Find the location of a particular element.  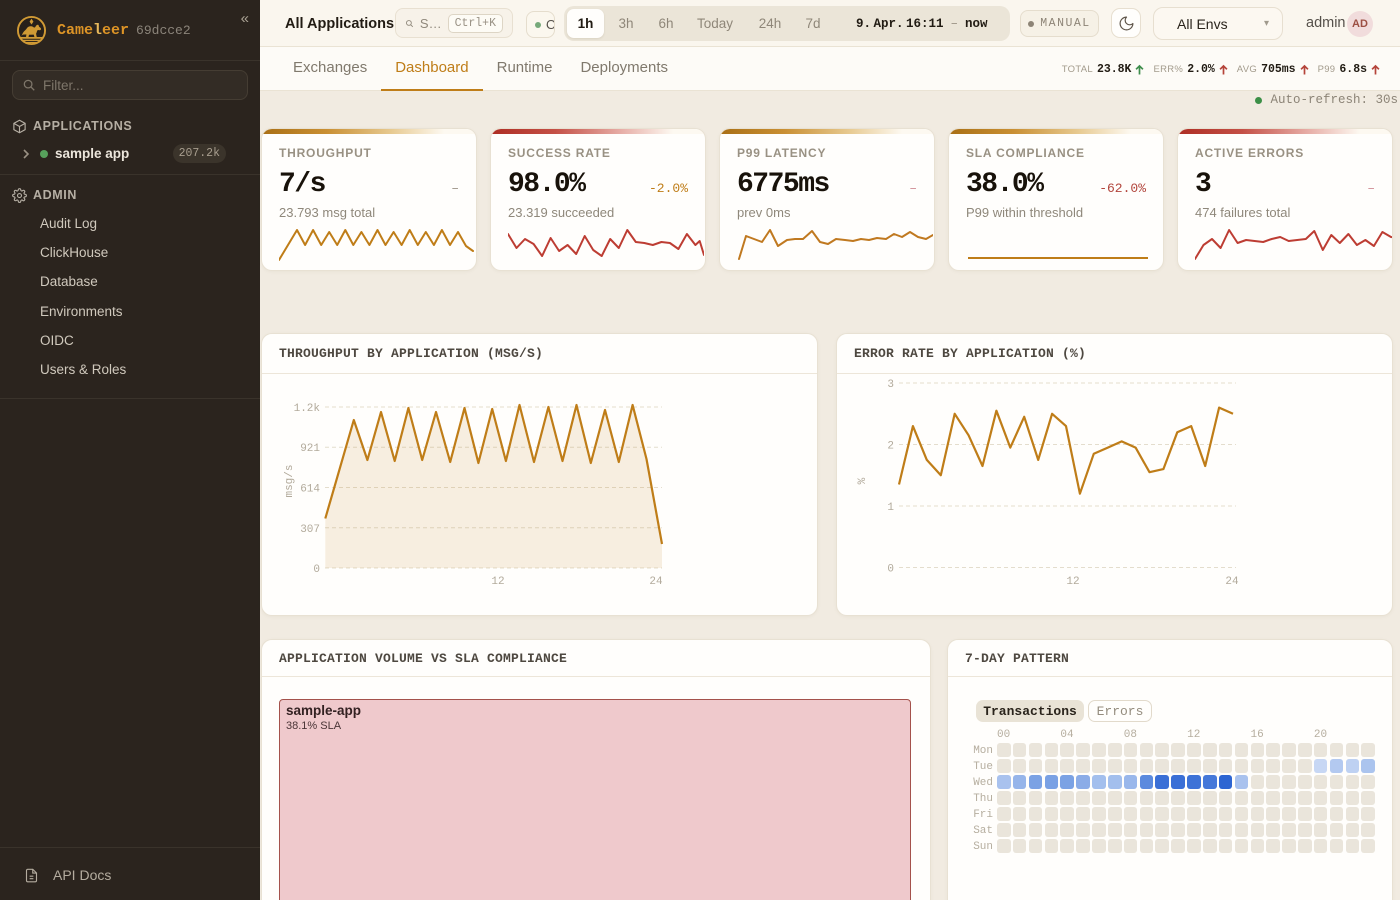

svg-text: 921 is located at coordinates (310, 449).